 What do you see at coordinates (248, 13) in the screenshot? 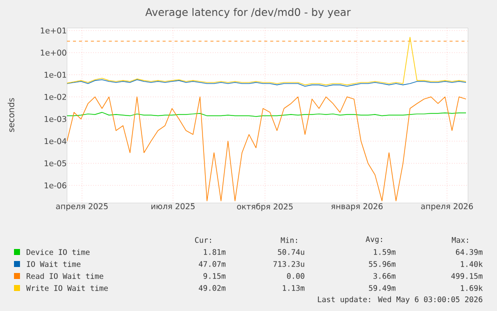
I see `chart-title: Average latency for /dev/md0 - by year` at bounding box center [248, 13].